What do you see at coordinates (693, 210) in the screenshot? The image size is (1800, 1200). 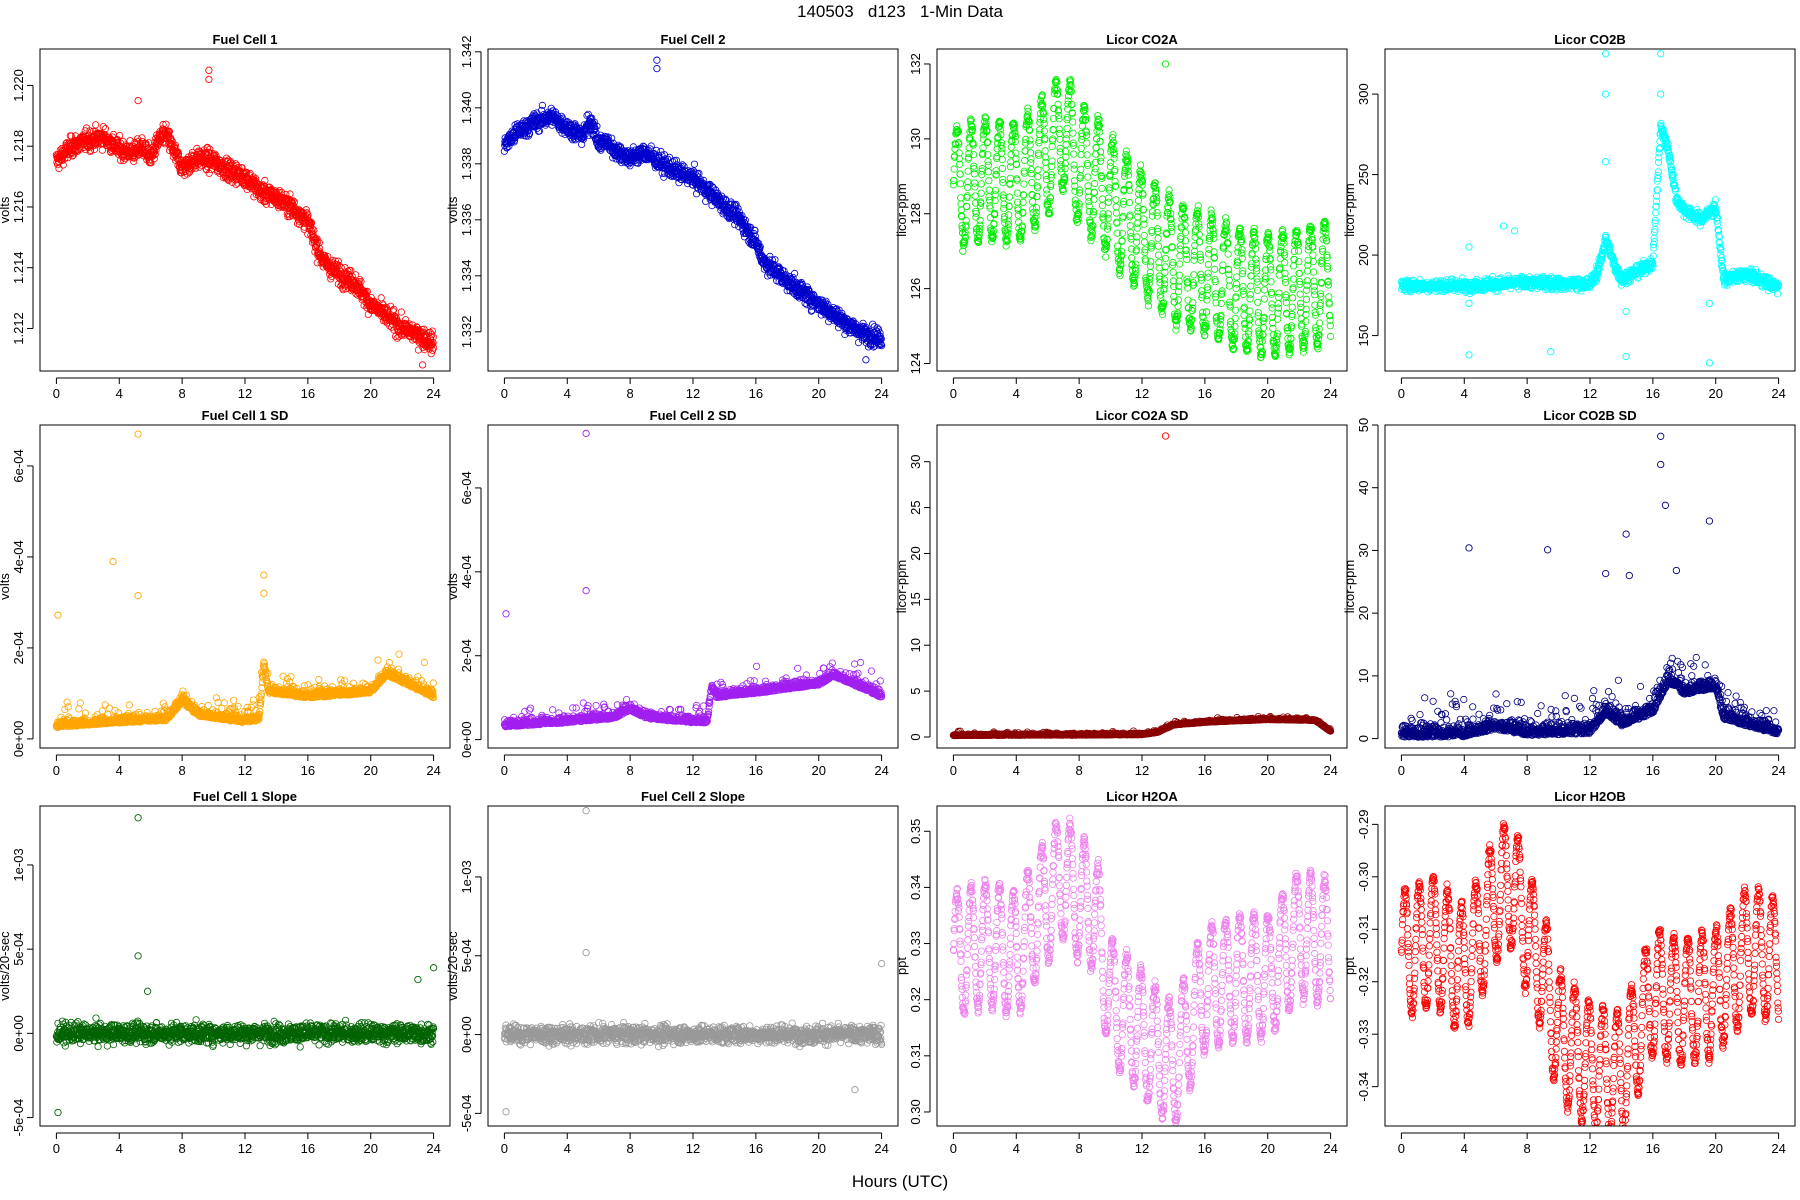 I see `plot-frame` at bounding box center [693, 210].